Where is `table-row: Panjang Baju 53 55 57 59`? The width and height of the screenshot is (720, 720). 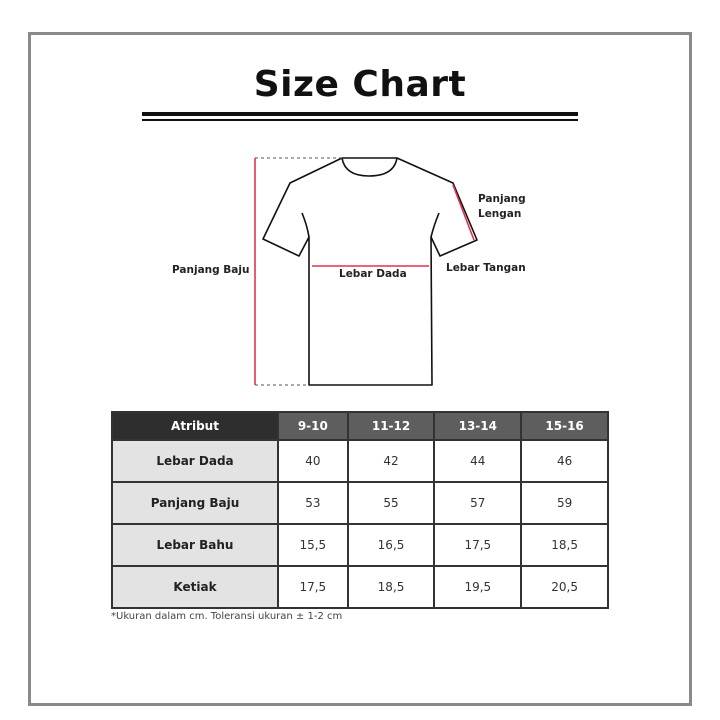 table-row: Panjang Baju 53 55 57 59 is located at coordinates (360, 503).